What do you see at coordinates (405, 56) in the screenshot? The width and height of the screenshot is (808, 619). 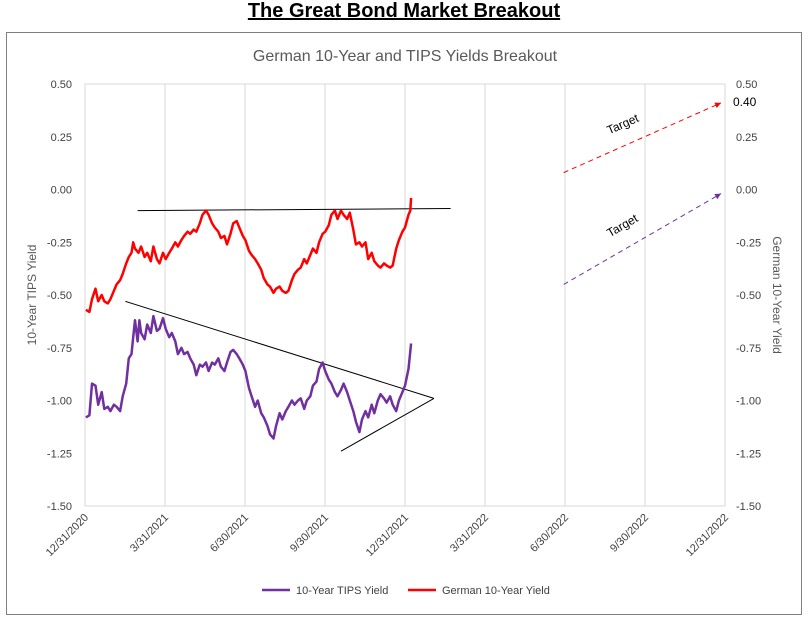 I see `chart-title: German 10-Year and TIPS Yields Breakout` at bounding box center [405, 56].